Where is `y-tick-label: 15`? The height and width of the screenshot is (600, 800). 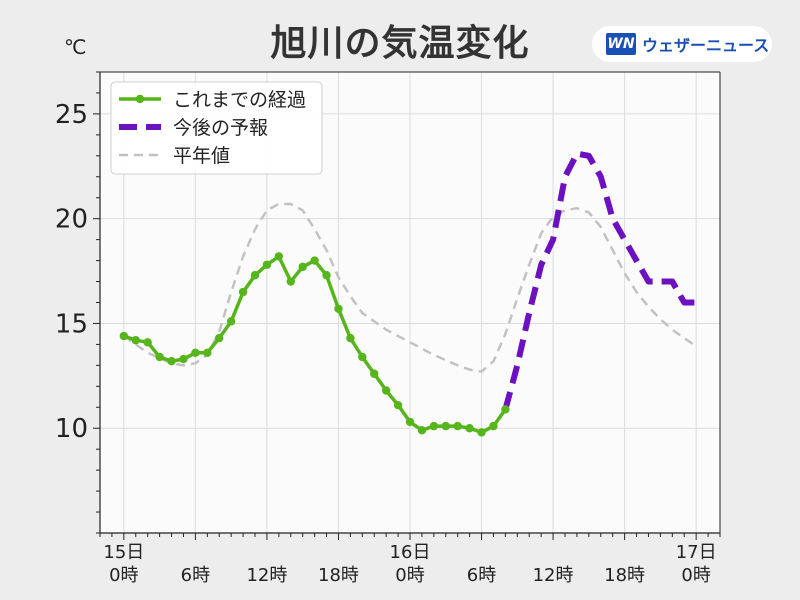
y-tick-label: 15 is located at coordinates (71, 324).